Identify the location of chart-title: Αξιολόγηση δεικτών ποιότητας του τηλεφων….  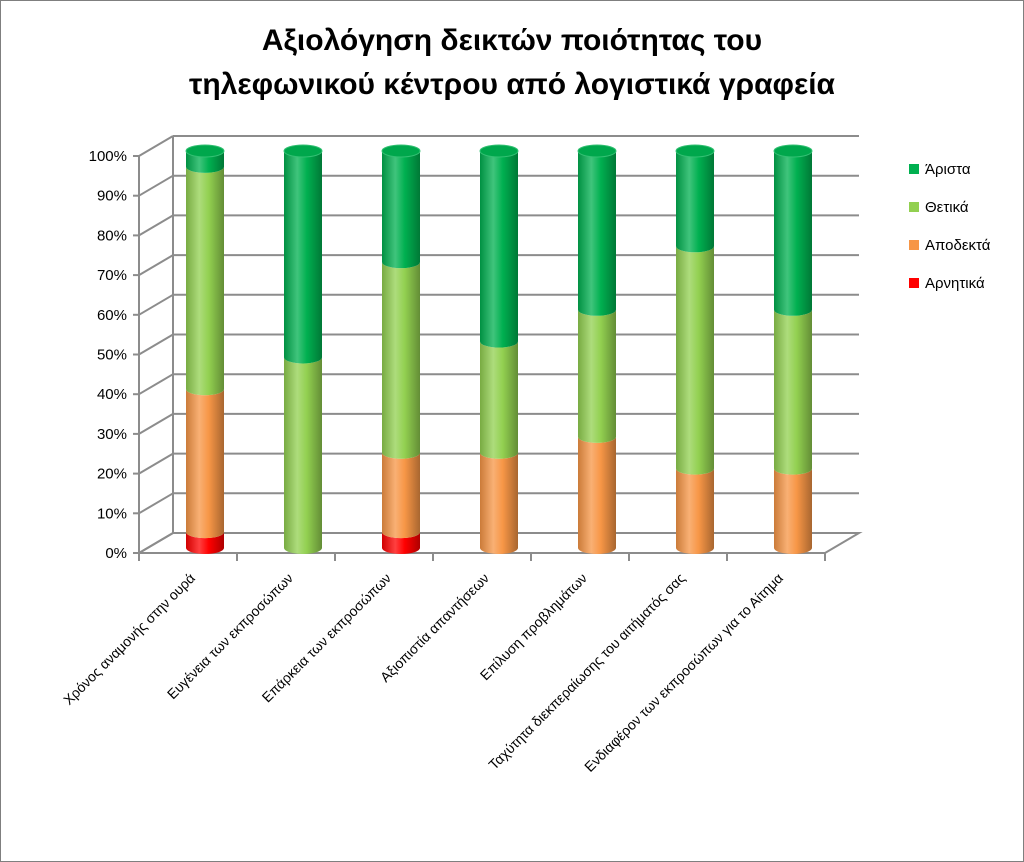
(512, 63).